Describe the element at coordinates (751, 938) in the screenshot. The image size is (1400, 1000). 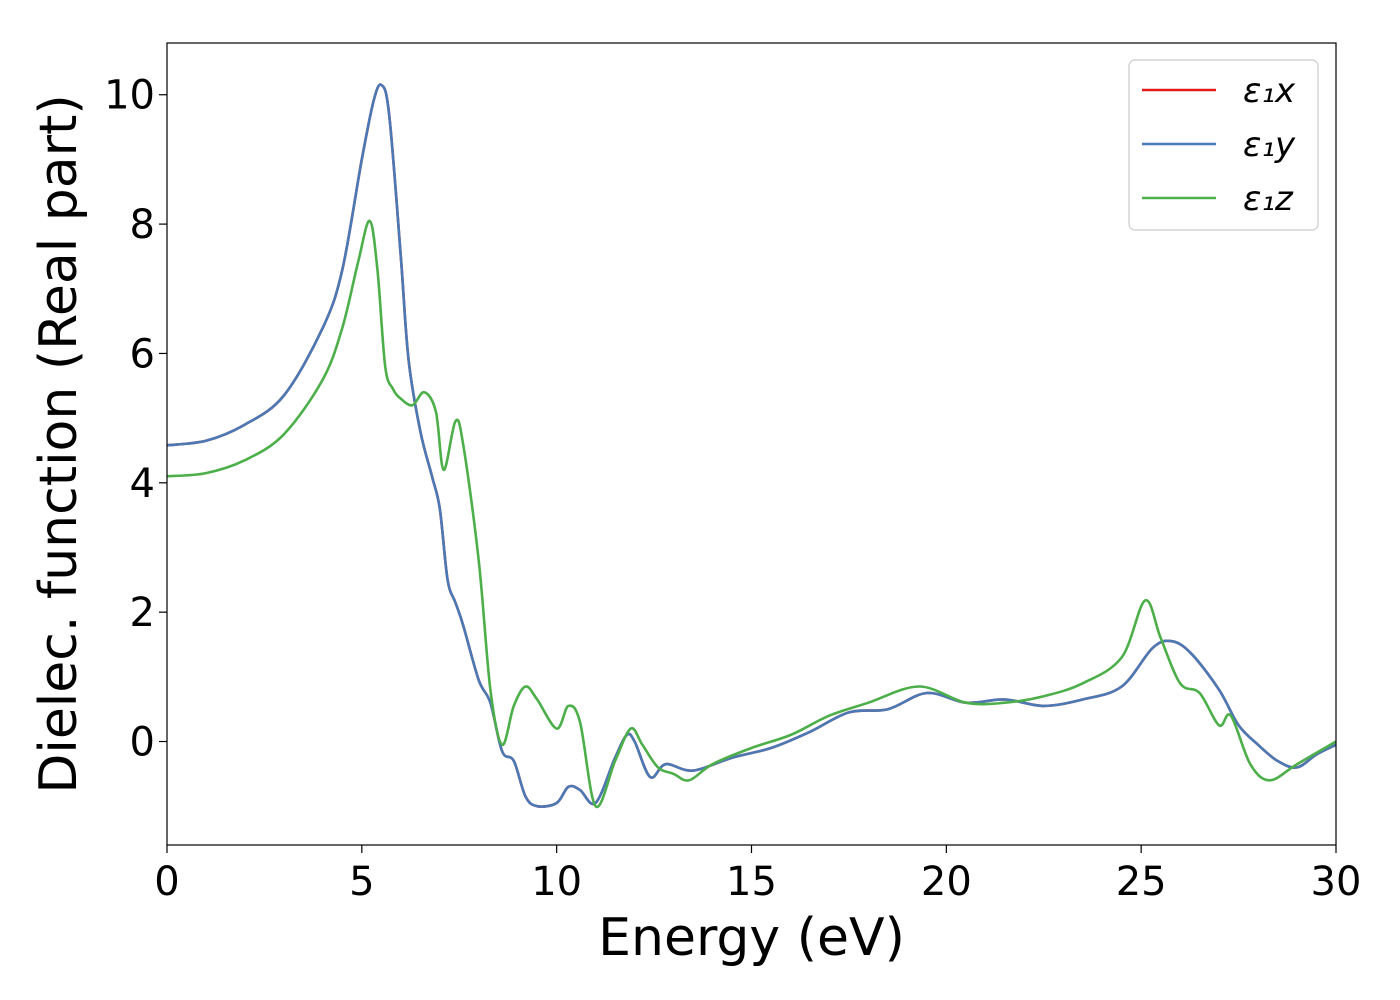
I see `x-axis-label: Energy (eV)` at that location.